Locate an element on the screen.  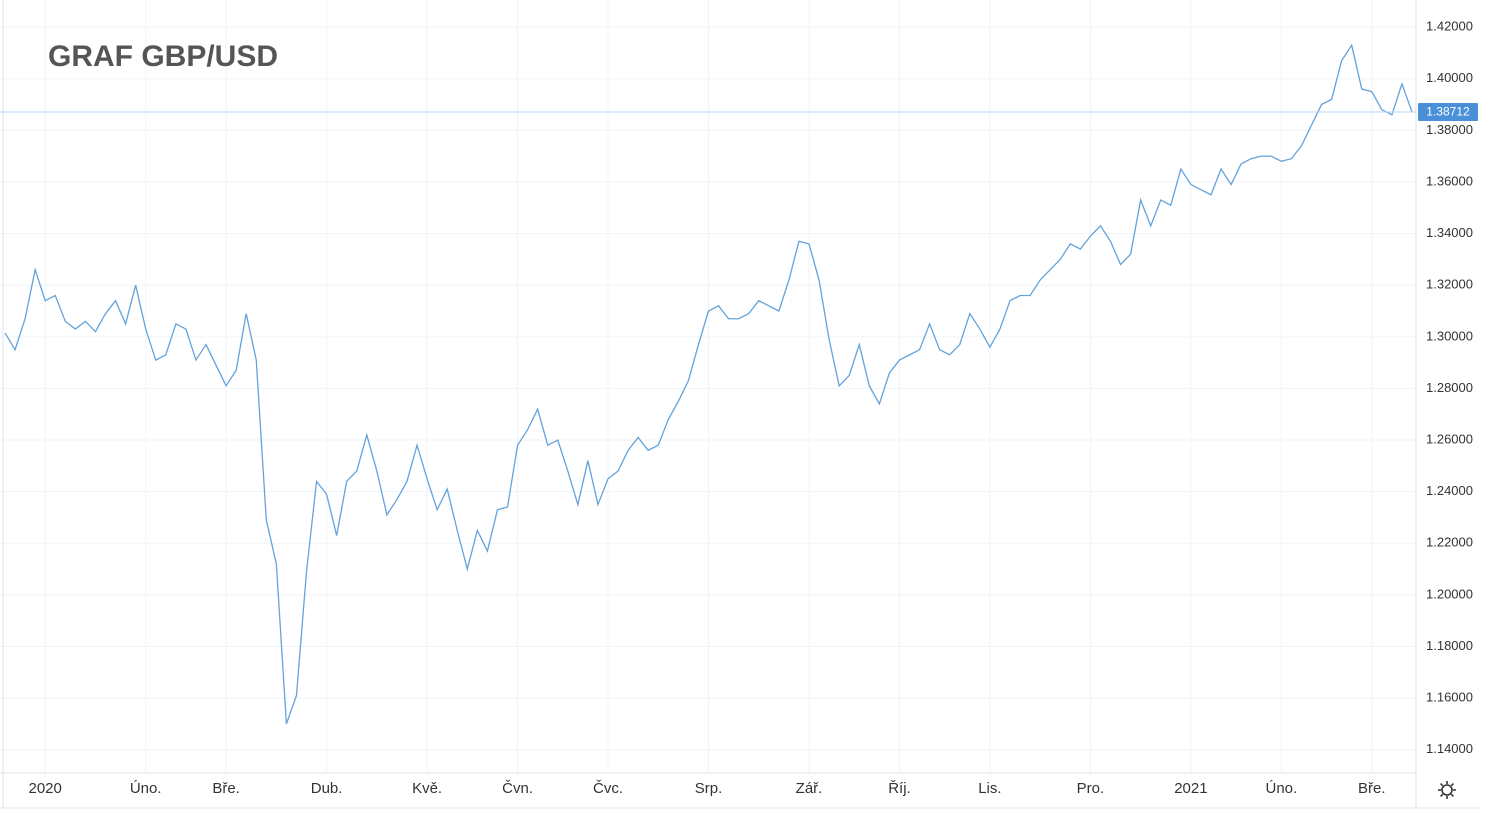
x-tick-label: Pro. is located at coordinates (1091, 788).